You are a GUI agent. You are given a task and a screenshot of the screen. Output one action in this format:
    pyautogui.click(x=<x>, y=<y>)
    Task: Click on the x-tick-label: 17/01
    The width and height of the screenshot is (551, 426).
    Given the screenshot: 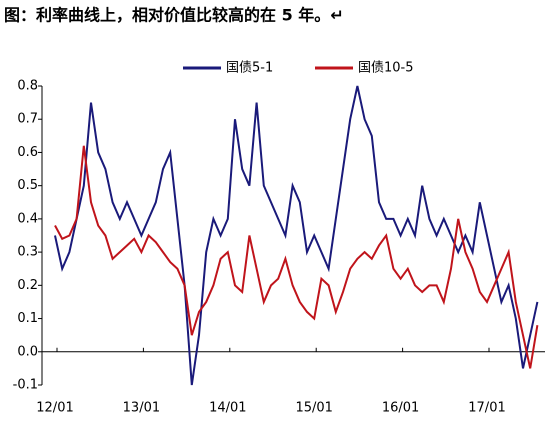 What is the action you would take?
    pyautogui.click(x=486, y=408)
    